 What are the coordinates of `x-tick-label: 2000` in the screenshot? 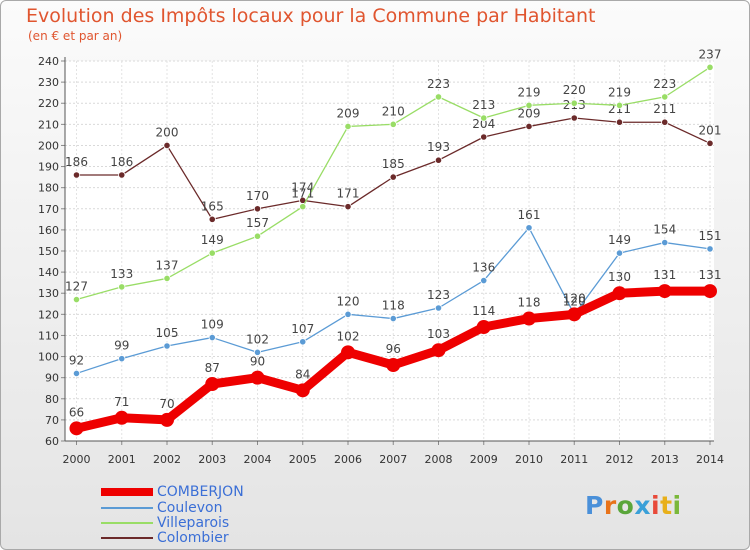 It's located at (77, 459).